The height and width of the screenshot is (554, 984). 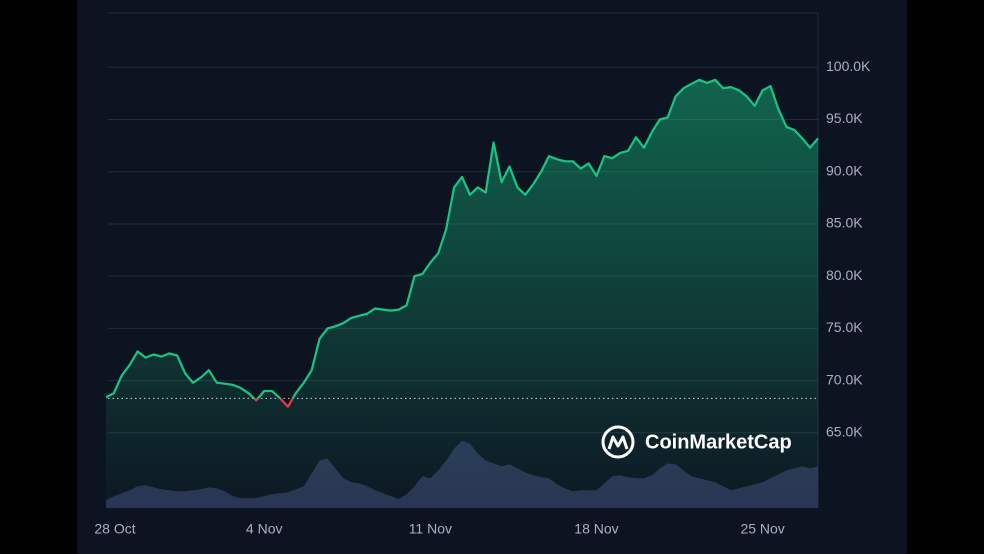 I want to click on x-tick-label: 18 Nov, so click(x=596, y=529).